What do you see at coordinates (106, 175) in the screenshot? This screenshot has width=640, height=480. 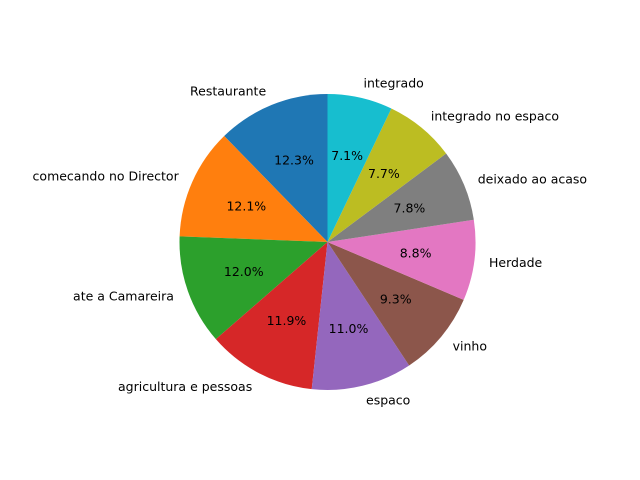 I see `pie-category-label: comecando no Director` at bounding box center [106, 175].